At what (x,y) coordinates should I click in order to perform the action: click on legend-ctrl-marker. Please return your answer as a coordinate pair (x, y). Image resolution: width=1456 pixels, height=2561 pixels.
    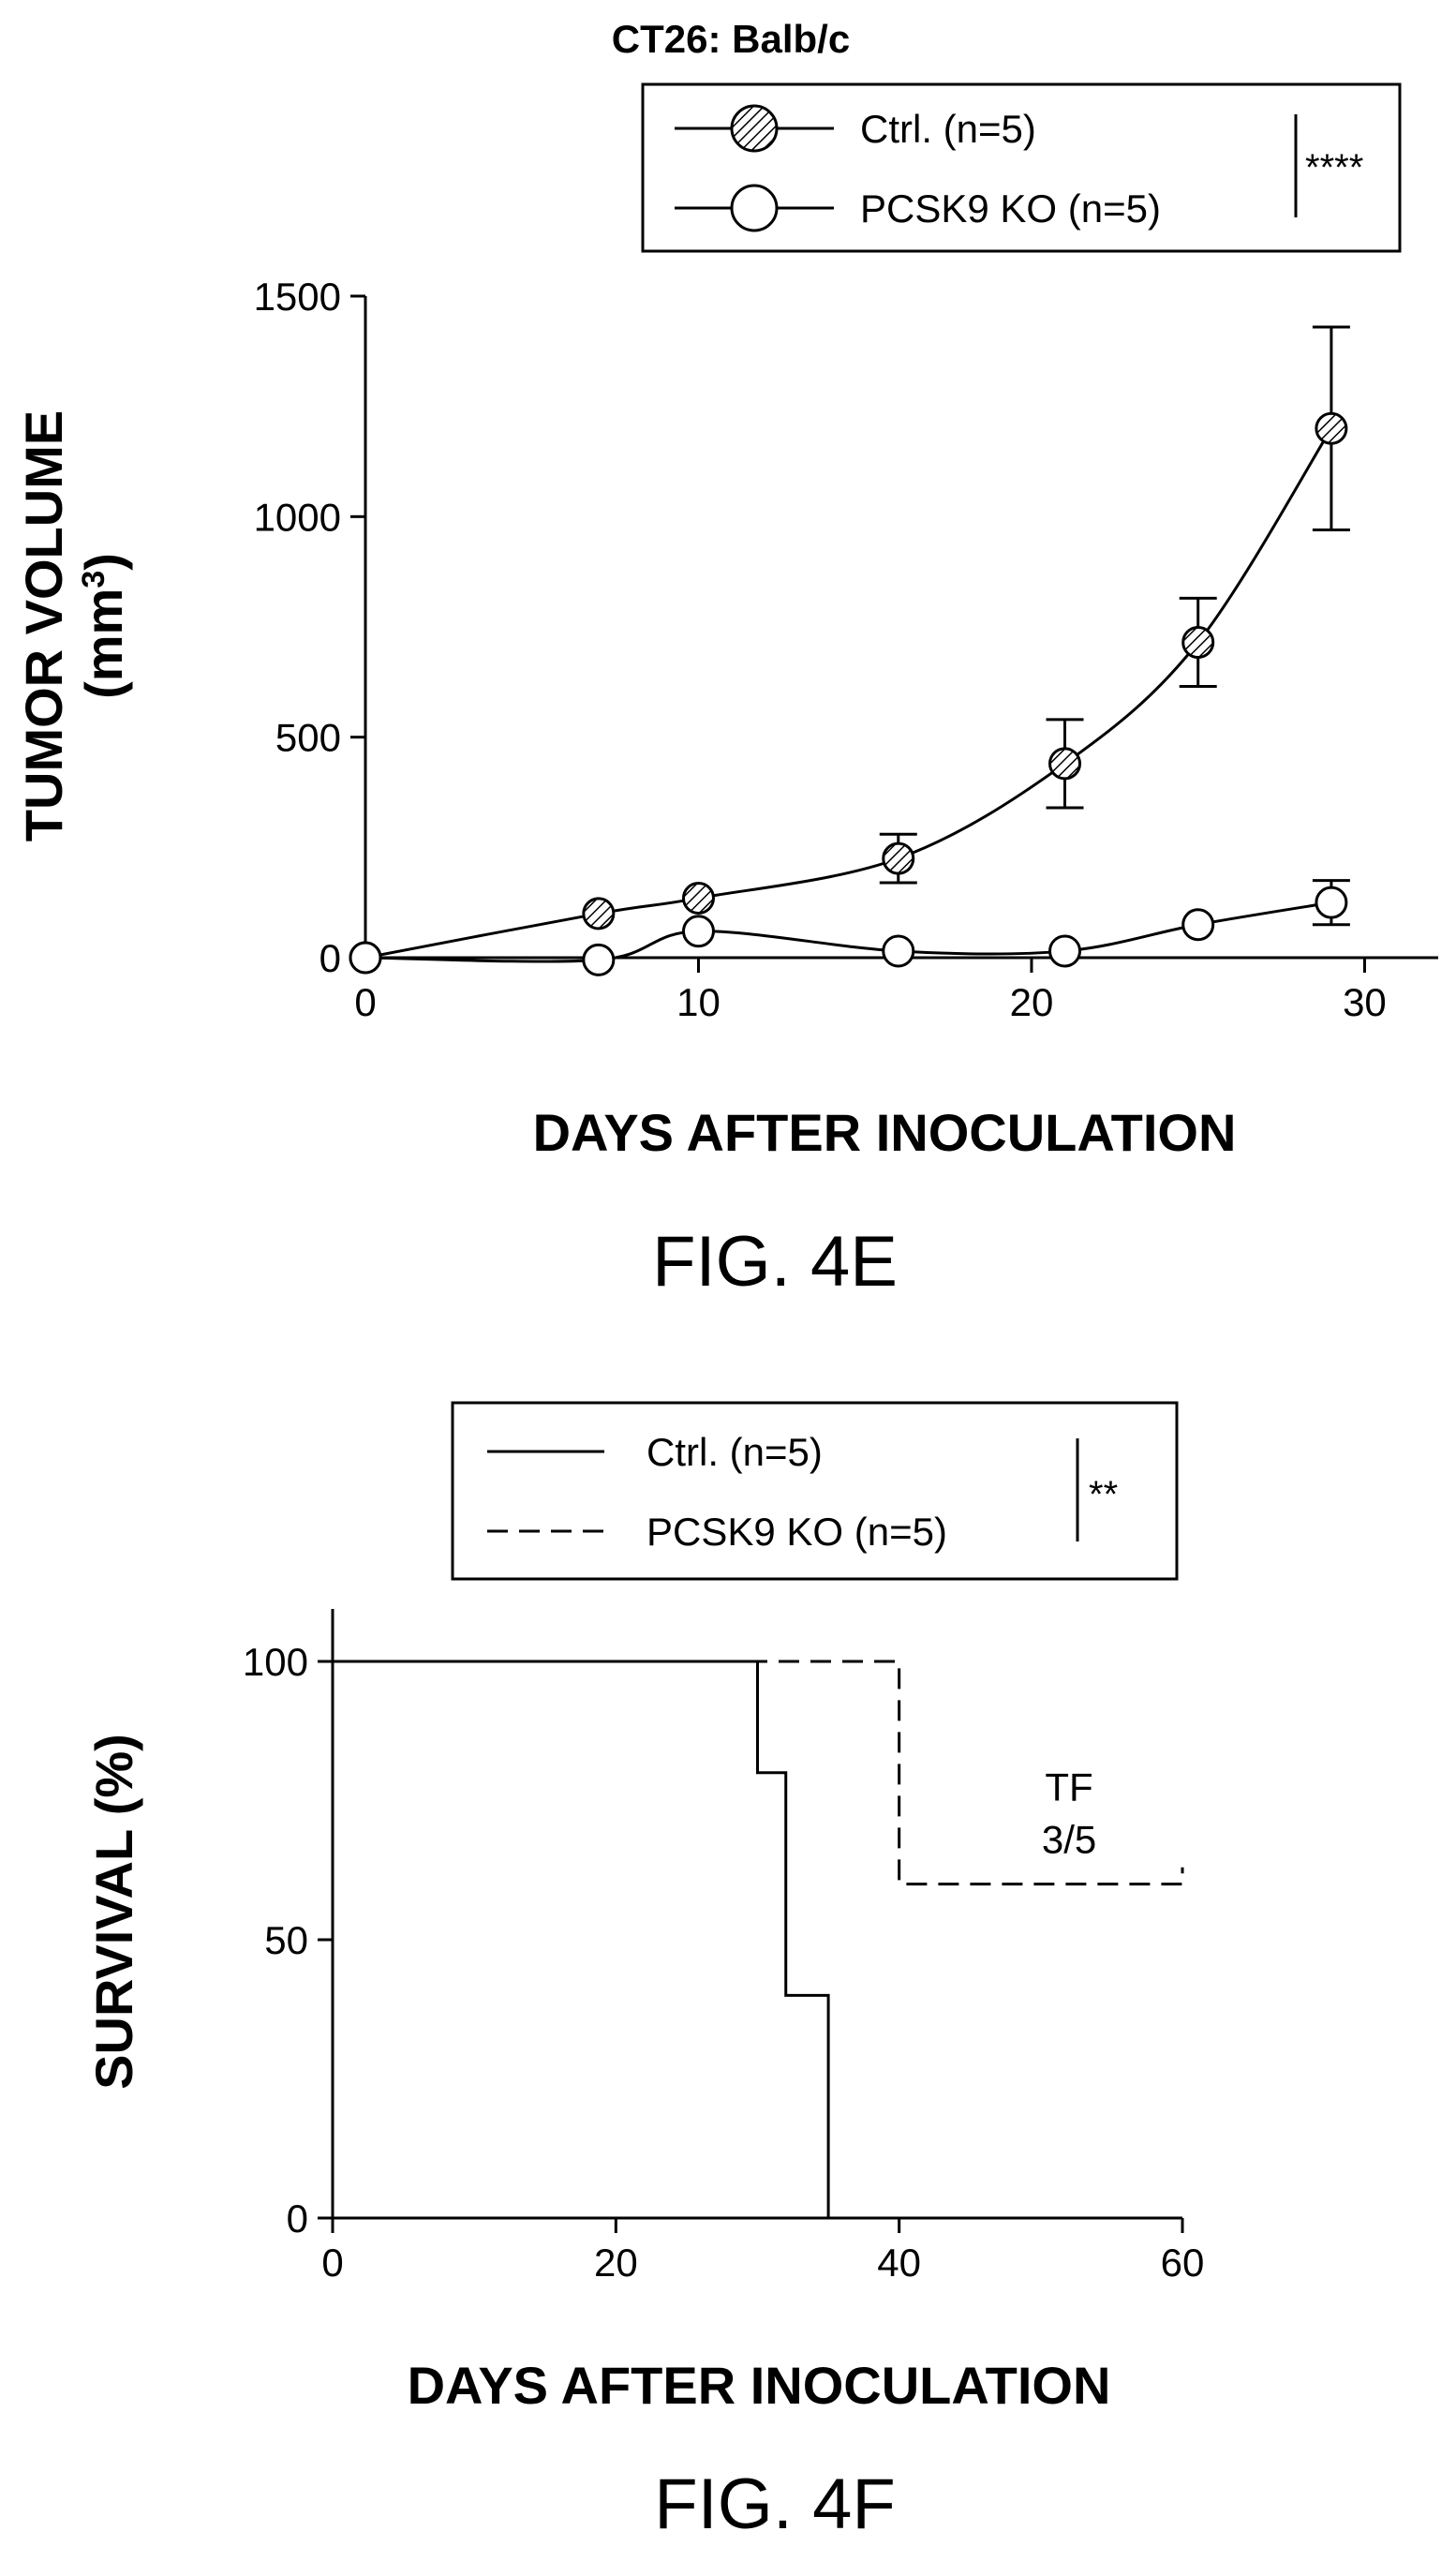
    Looking at the image, I should click on (754, 128).